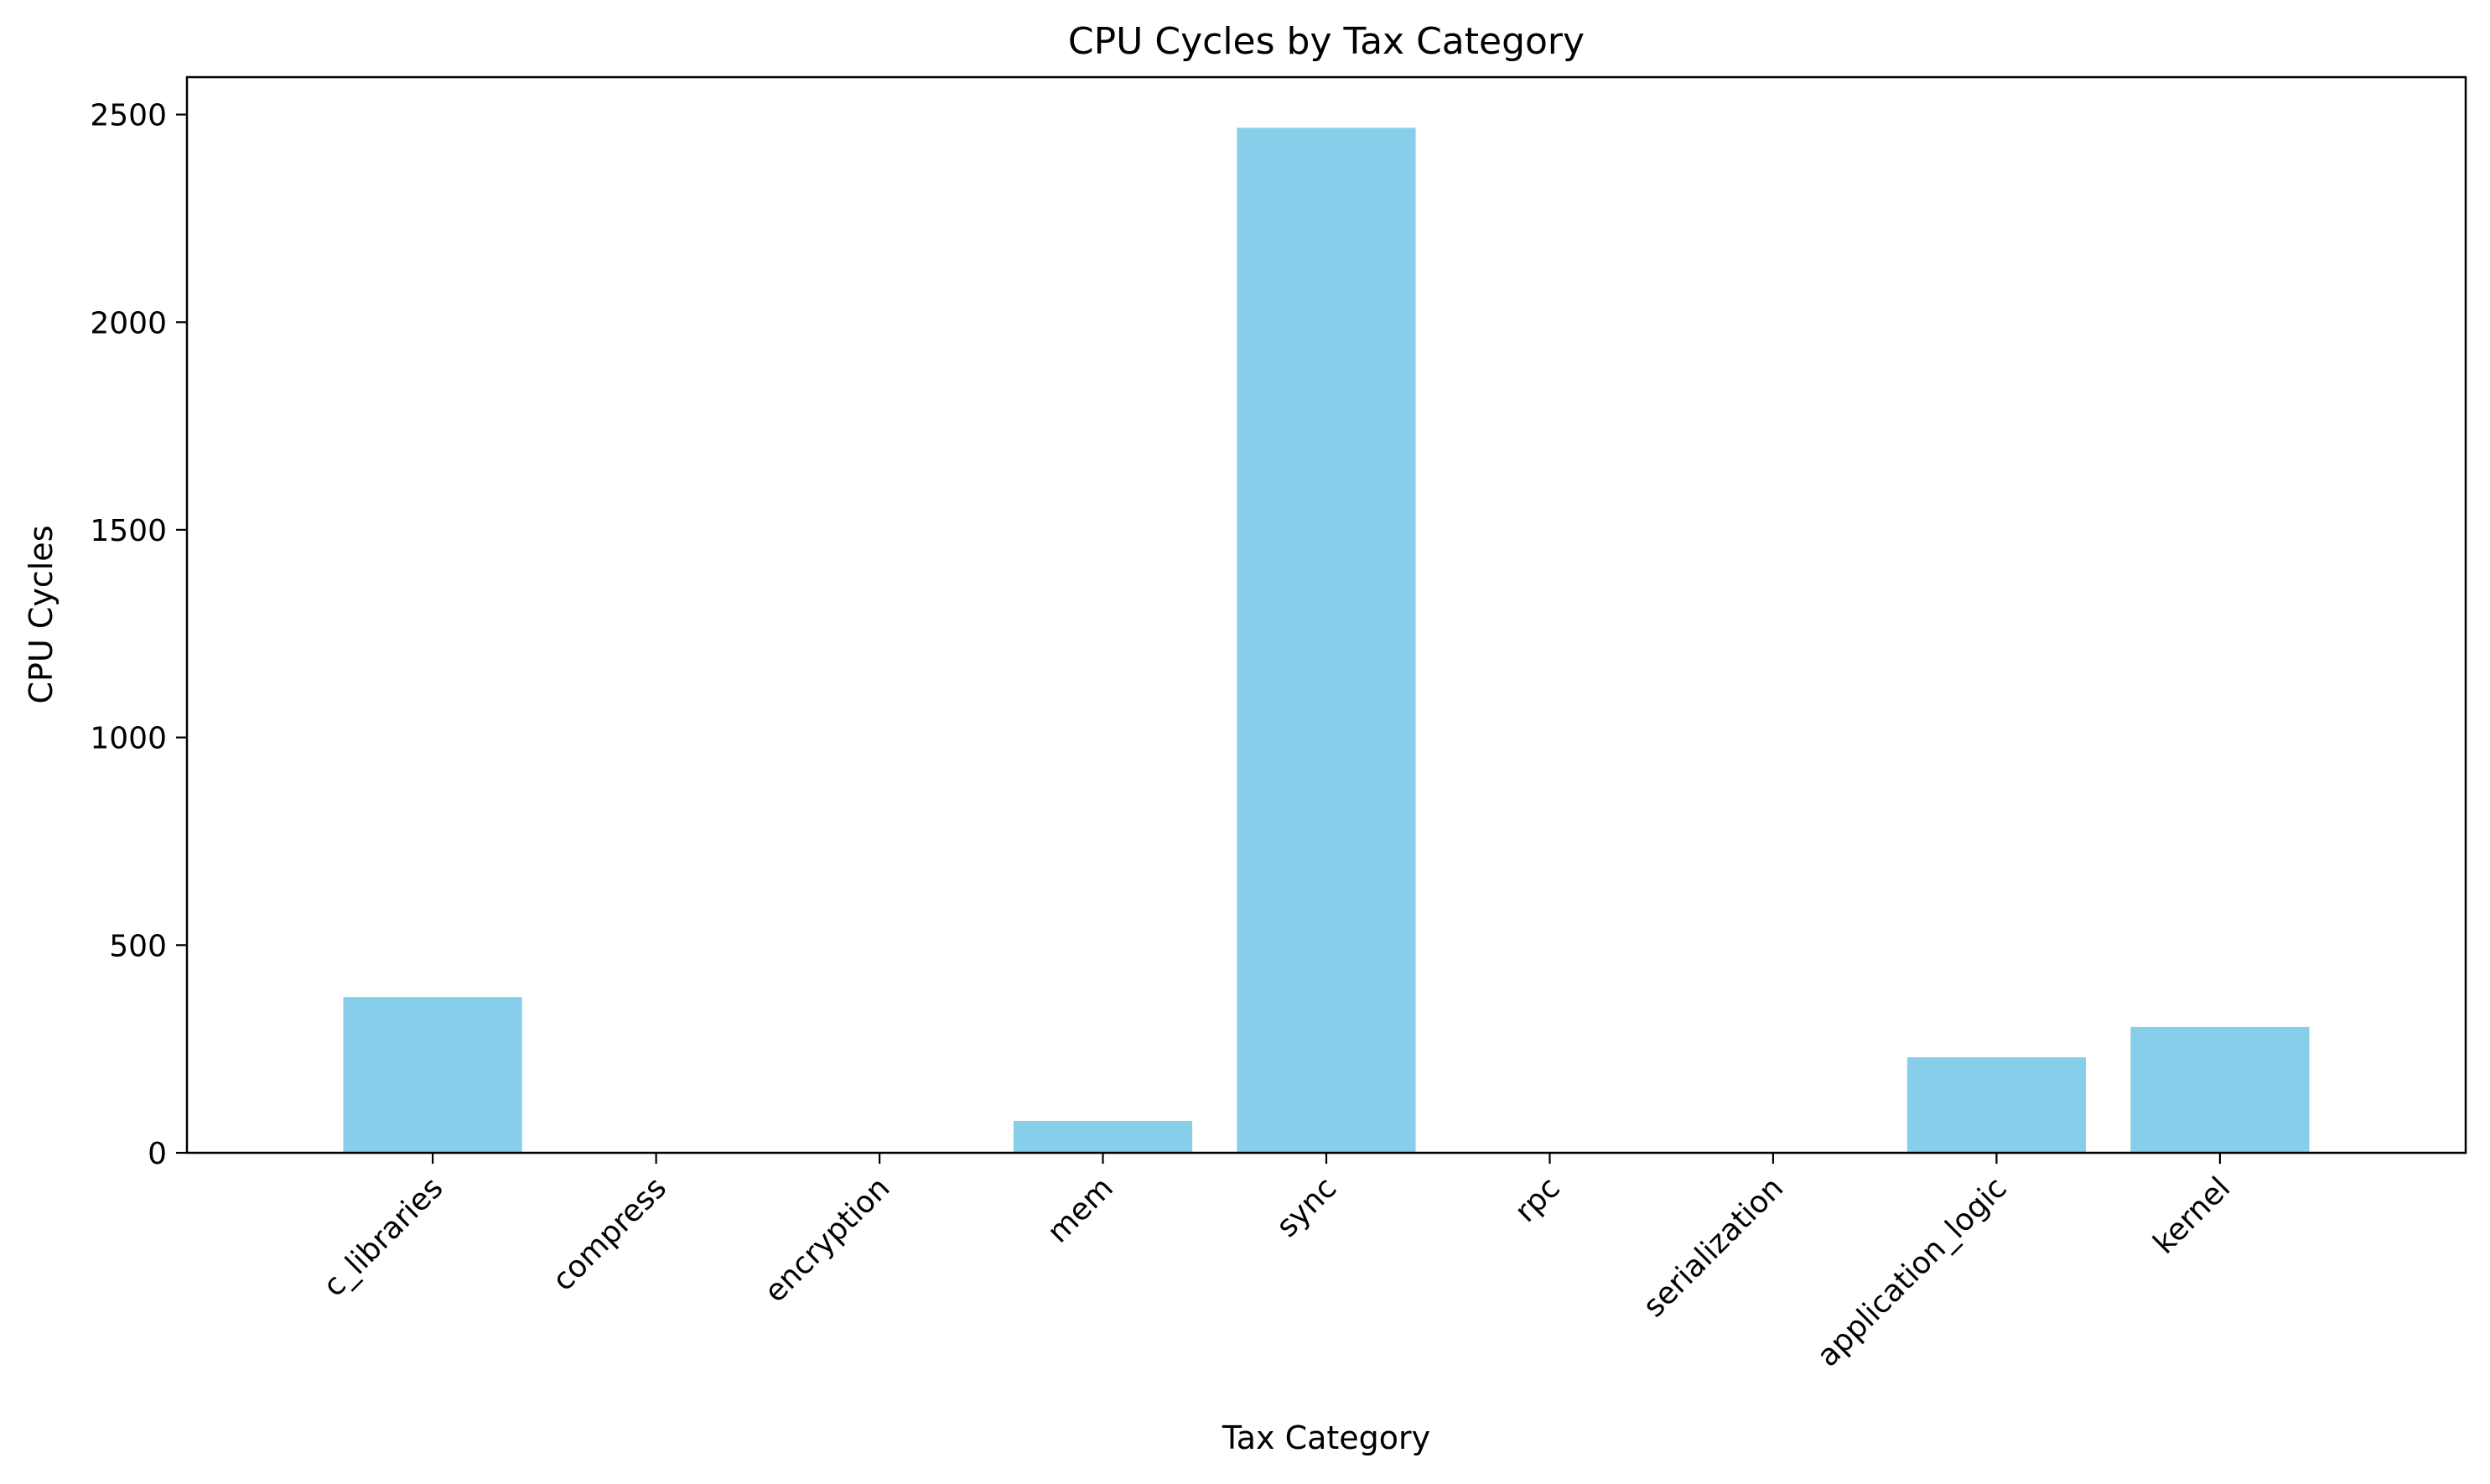 This screenshot has width=2490, height=1484. Describe the element at coordinates (1996, 1105) in the screenshot. I see `bar-application_logic` at that location.